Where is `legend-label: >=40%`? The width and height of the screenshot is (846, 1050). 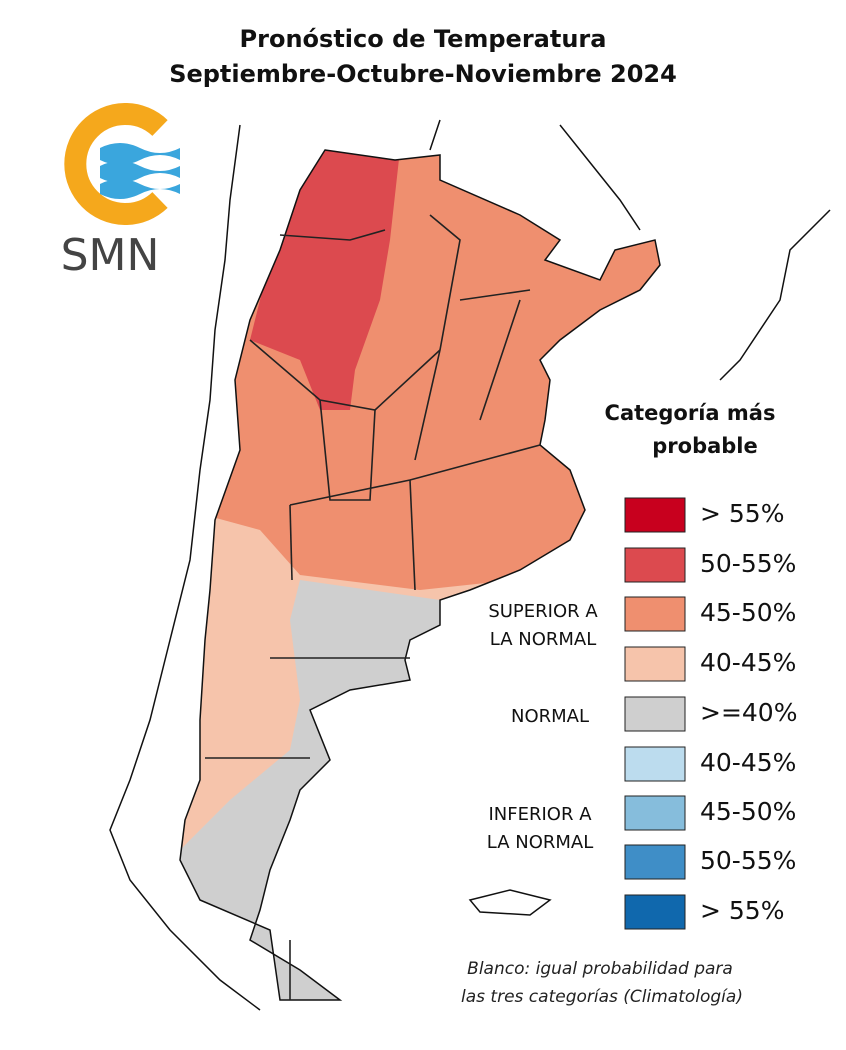
legend-label: >=40% is located at coordinates (748, 712).